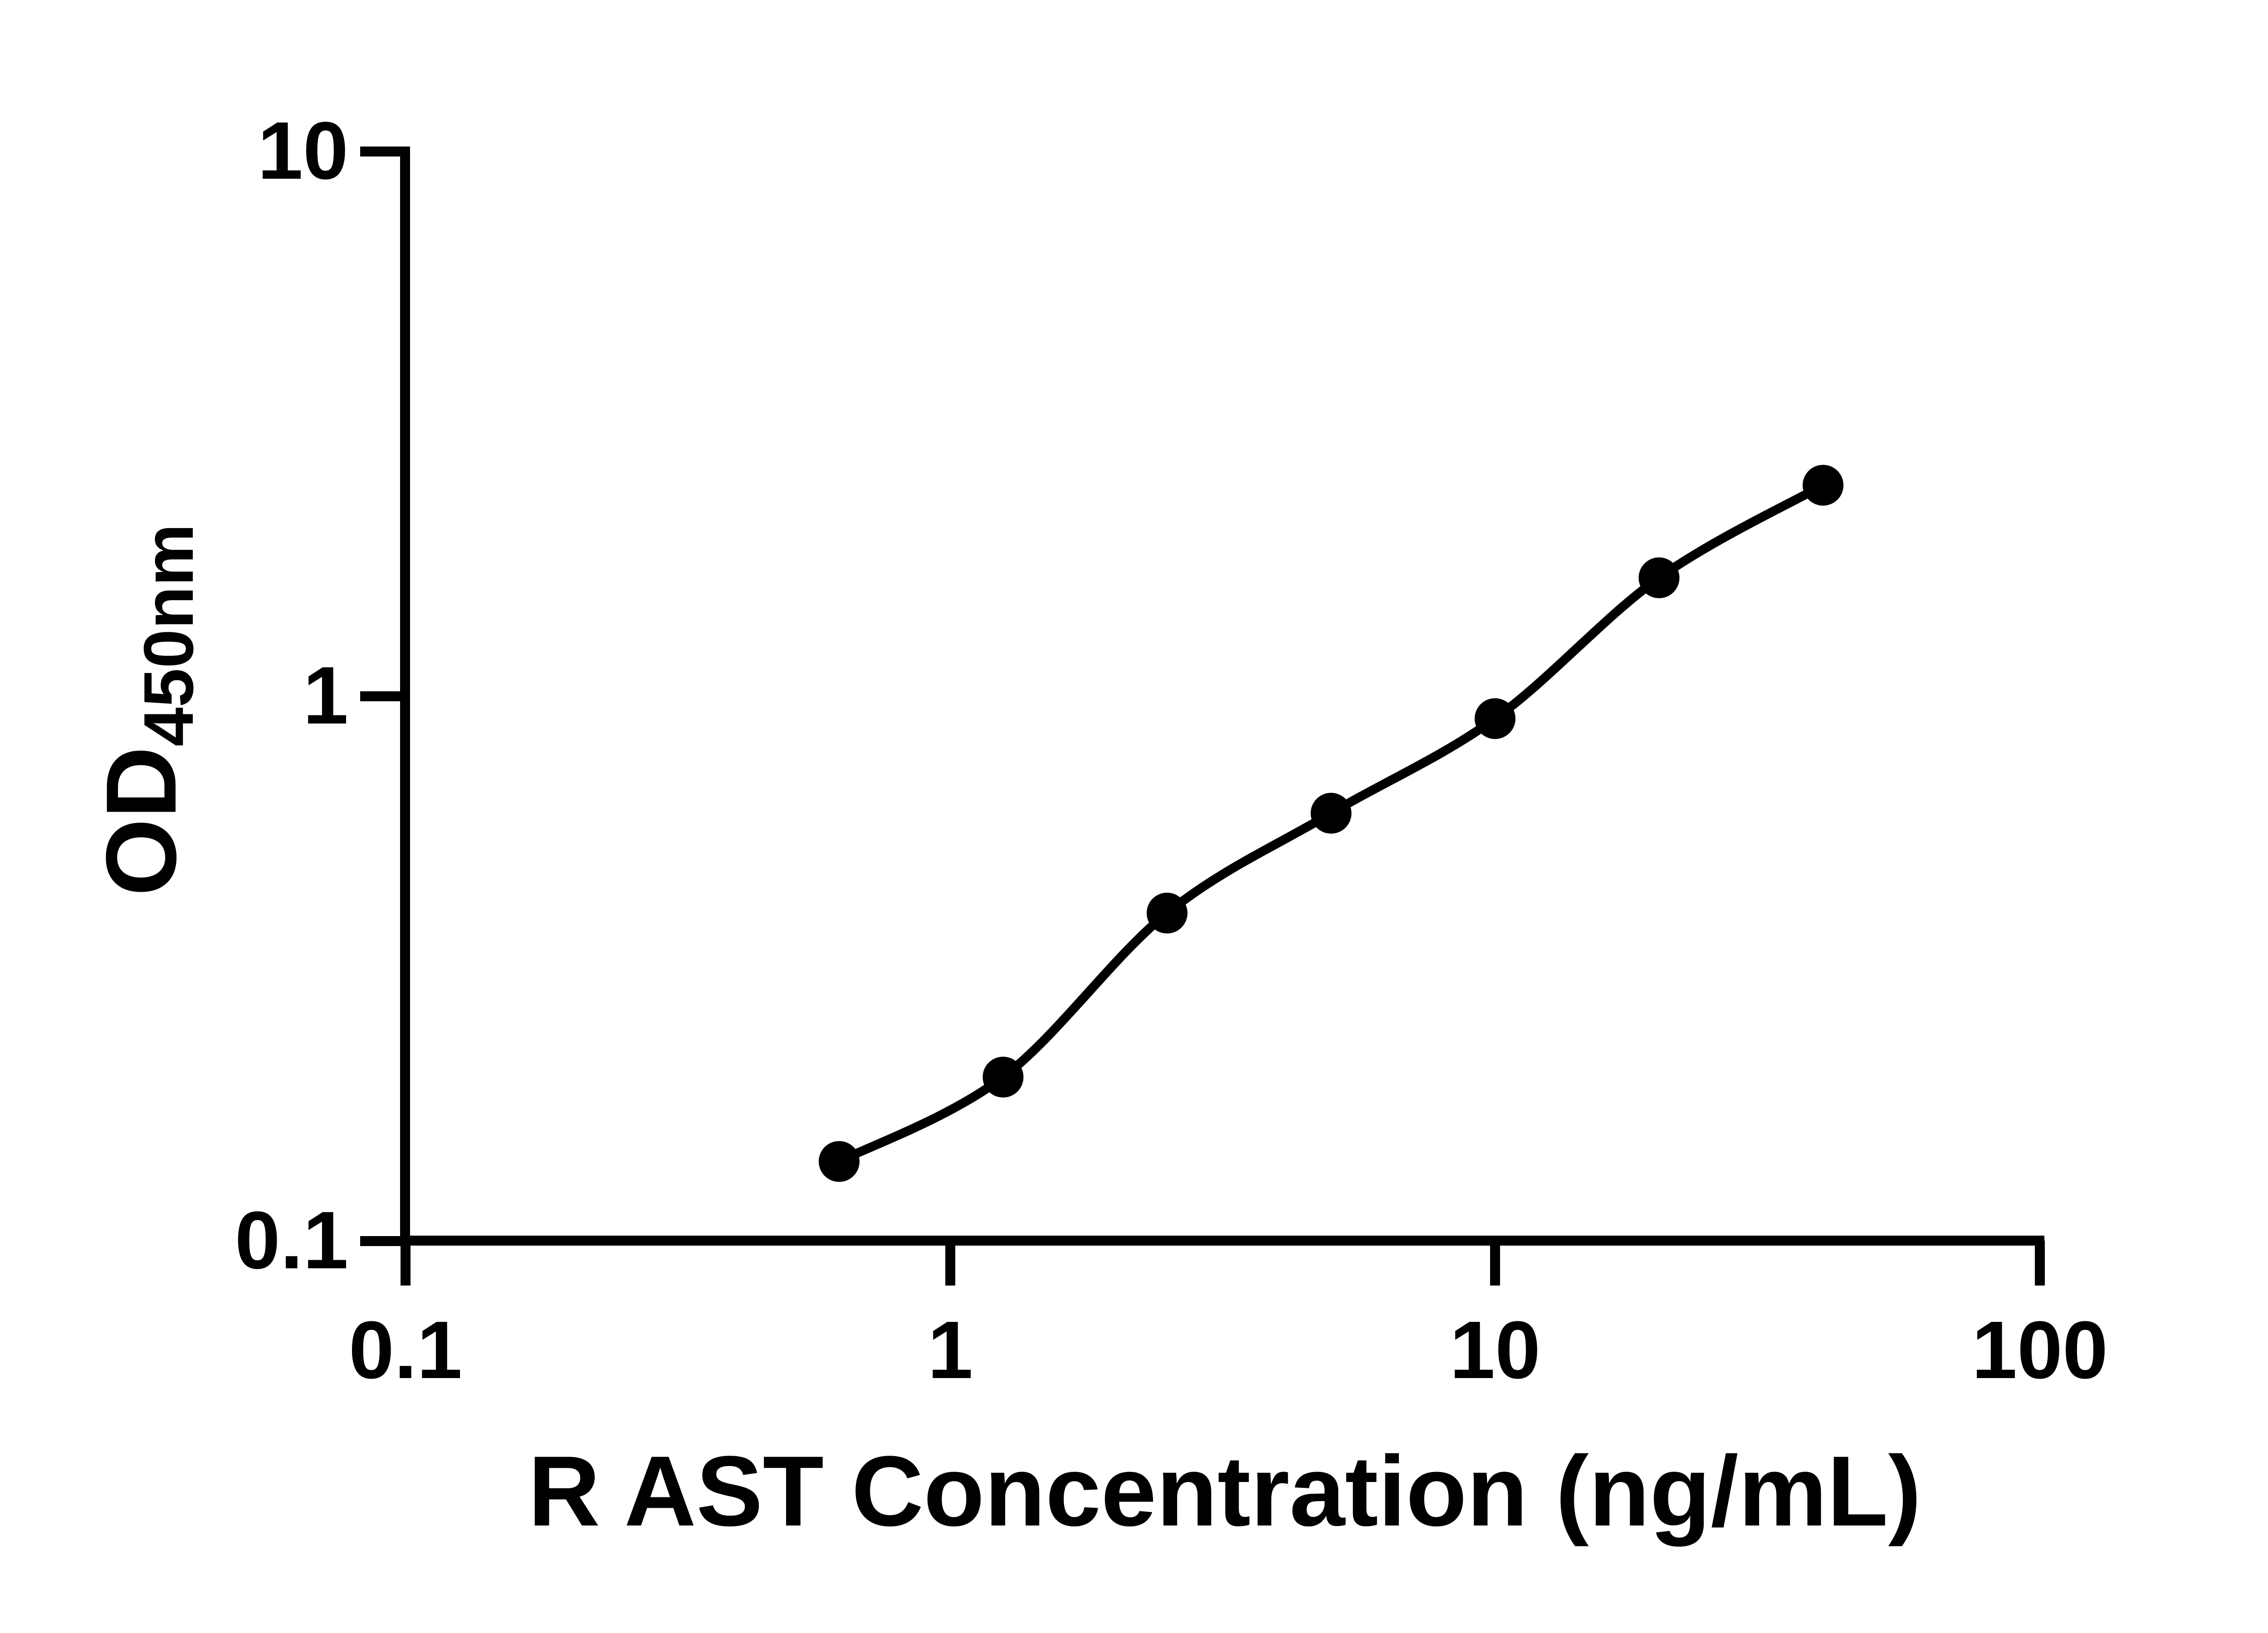  What do you see at coordinates (291, 1240) in the screenshot?
I see `y-tick-label: 0.1` at bounding box center [291, 1240].